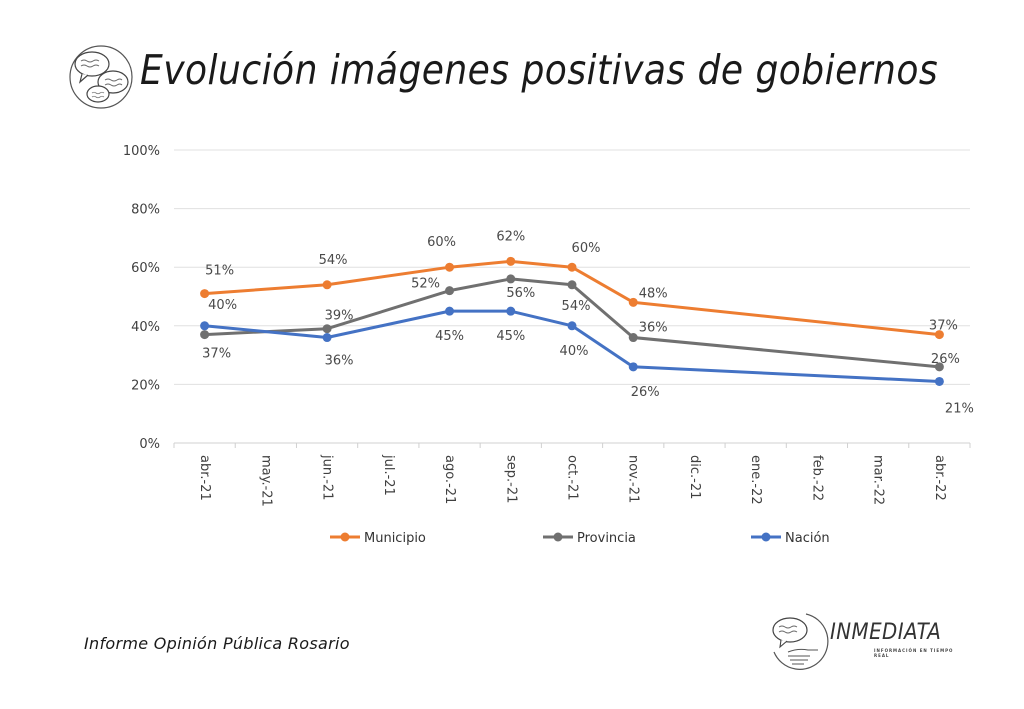 Image resolution: width=1024 pixels, height=709 pixels. I want to click on x-tick-label: mar.-22, so click(878, 480).